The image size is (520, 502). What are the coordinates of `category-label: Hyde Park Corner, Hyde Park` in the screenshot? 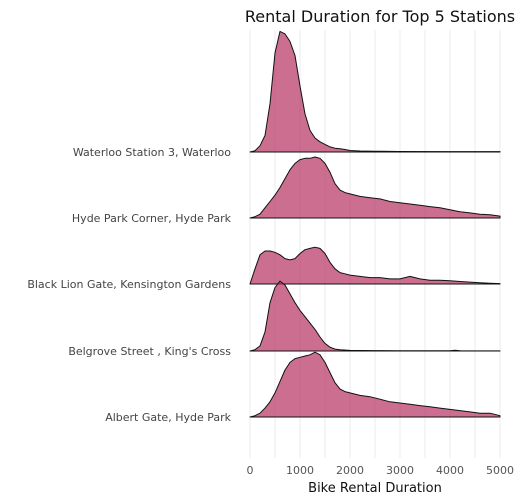 It's located at (152, 218).